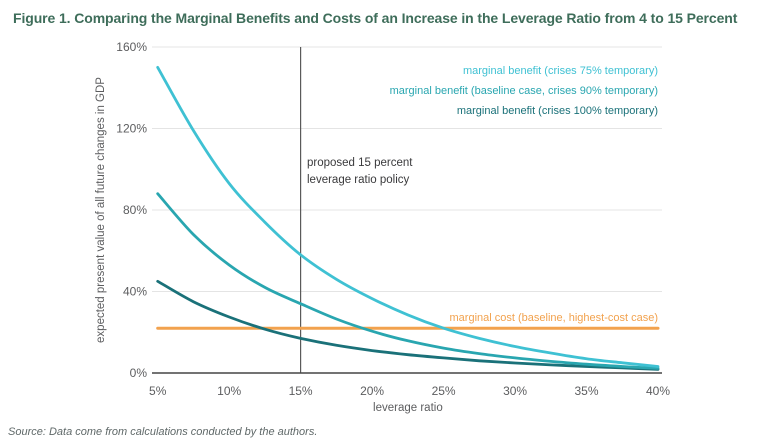 This screenshot has height=446, width=768. Describe the element at coordinates (139, 373) in the screenshot. I see `y-tick-label: 0%` at that location.